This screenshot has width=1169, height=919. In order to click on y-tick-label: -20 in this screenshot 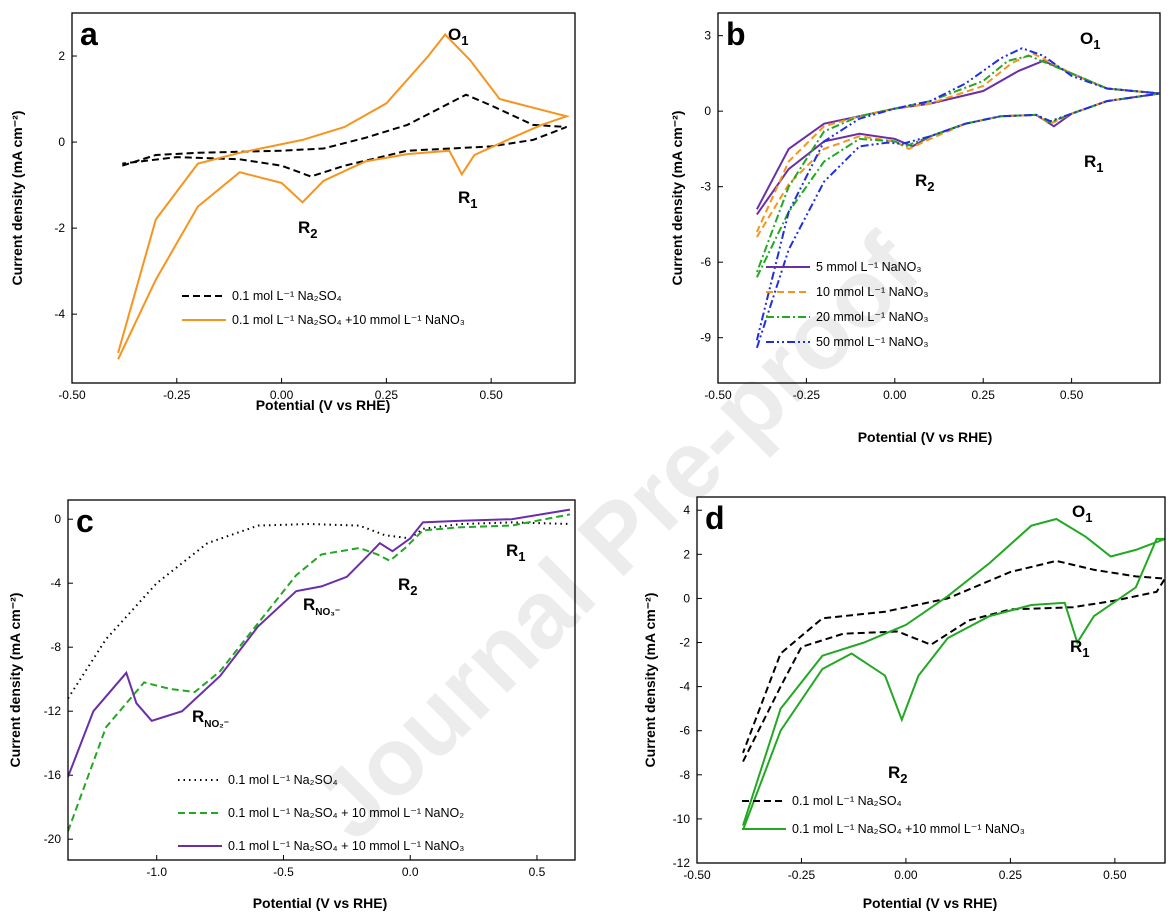, I will do `click(53, 839)`.